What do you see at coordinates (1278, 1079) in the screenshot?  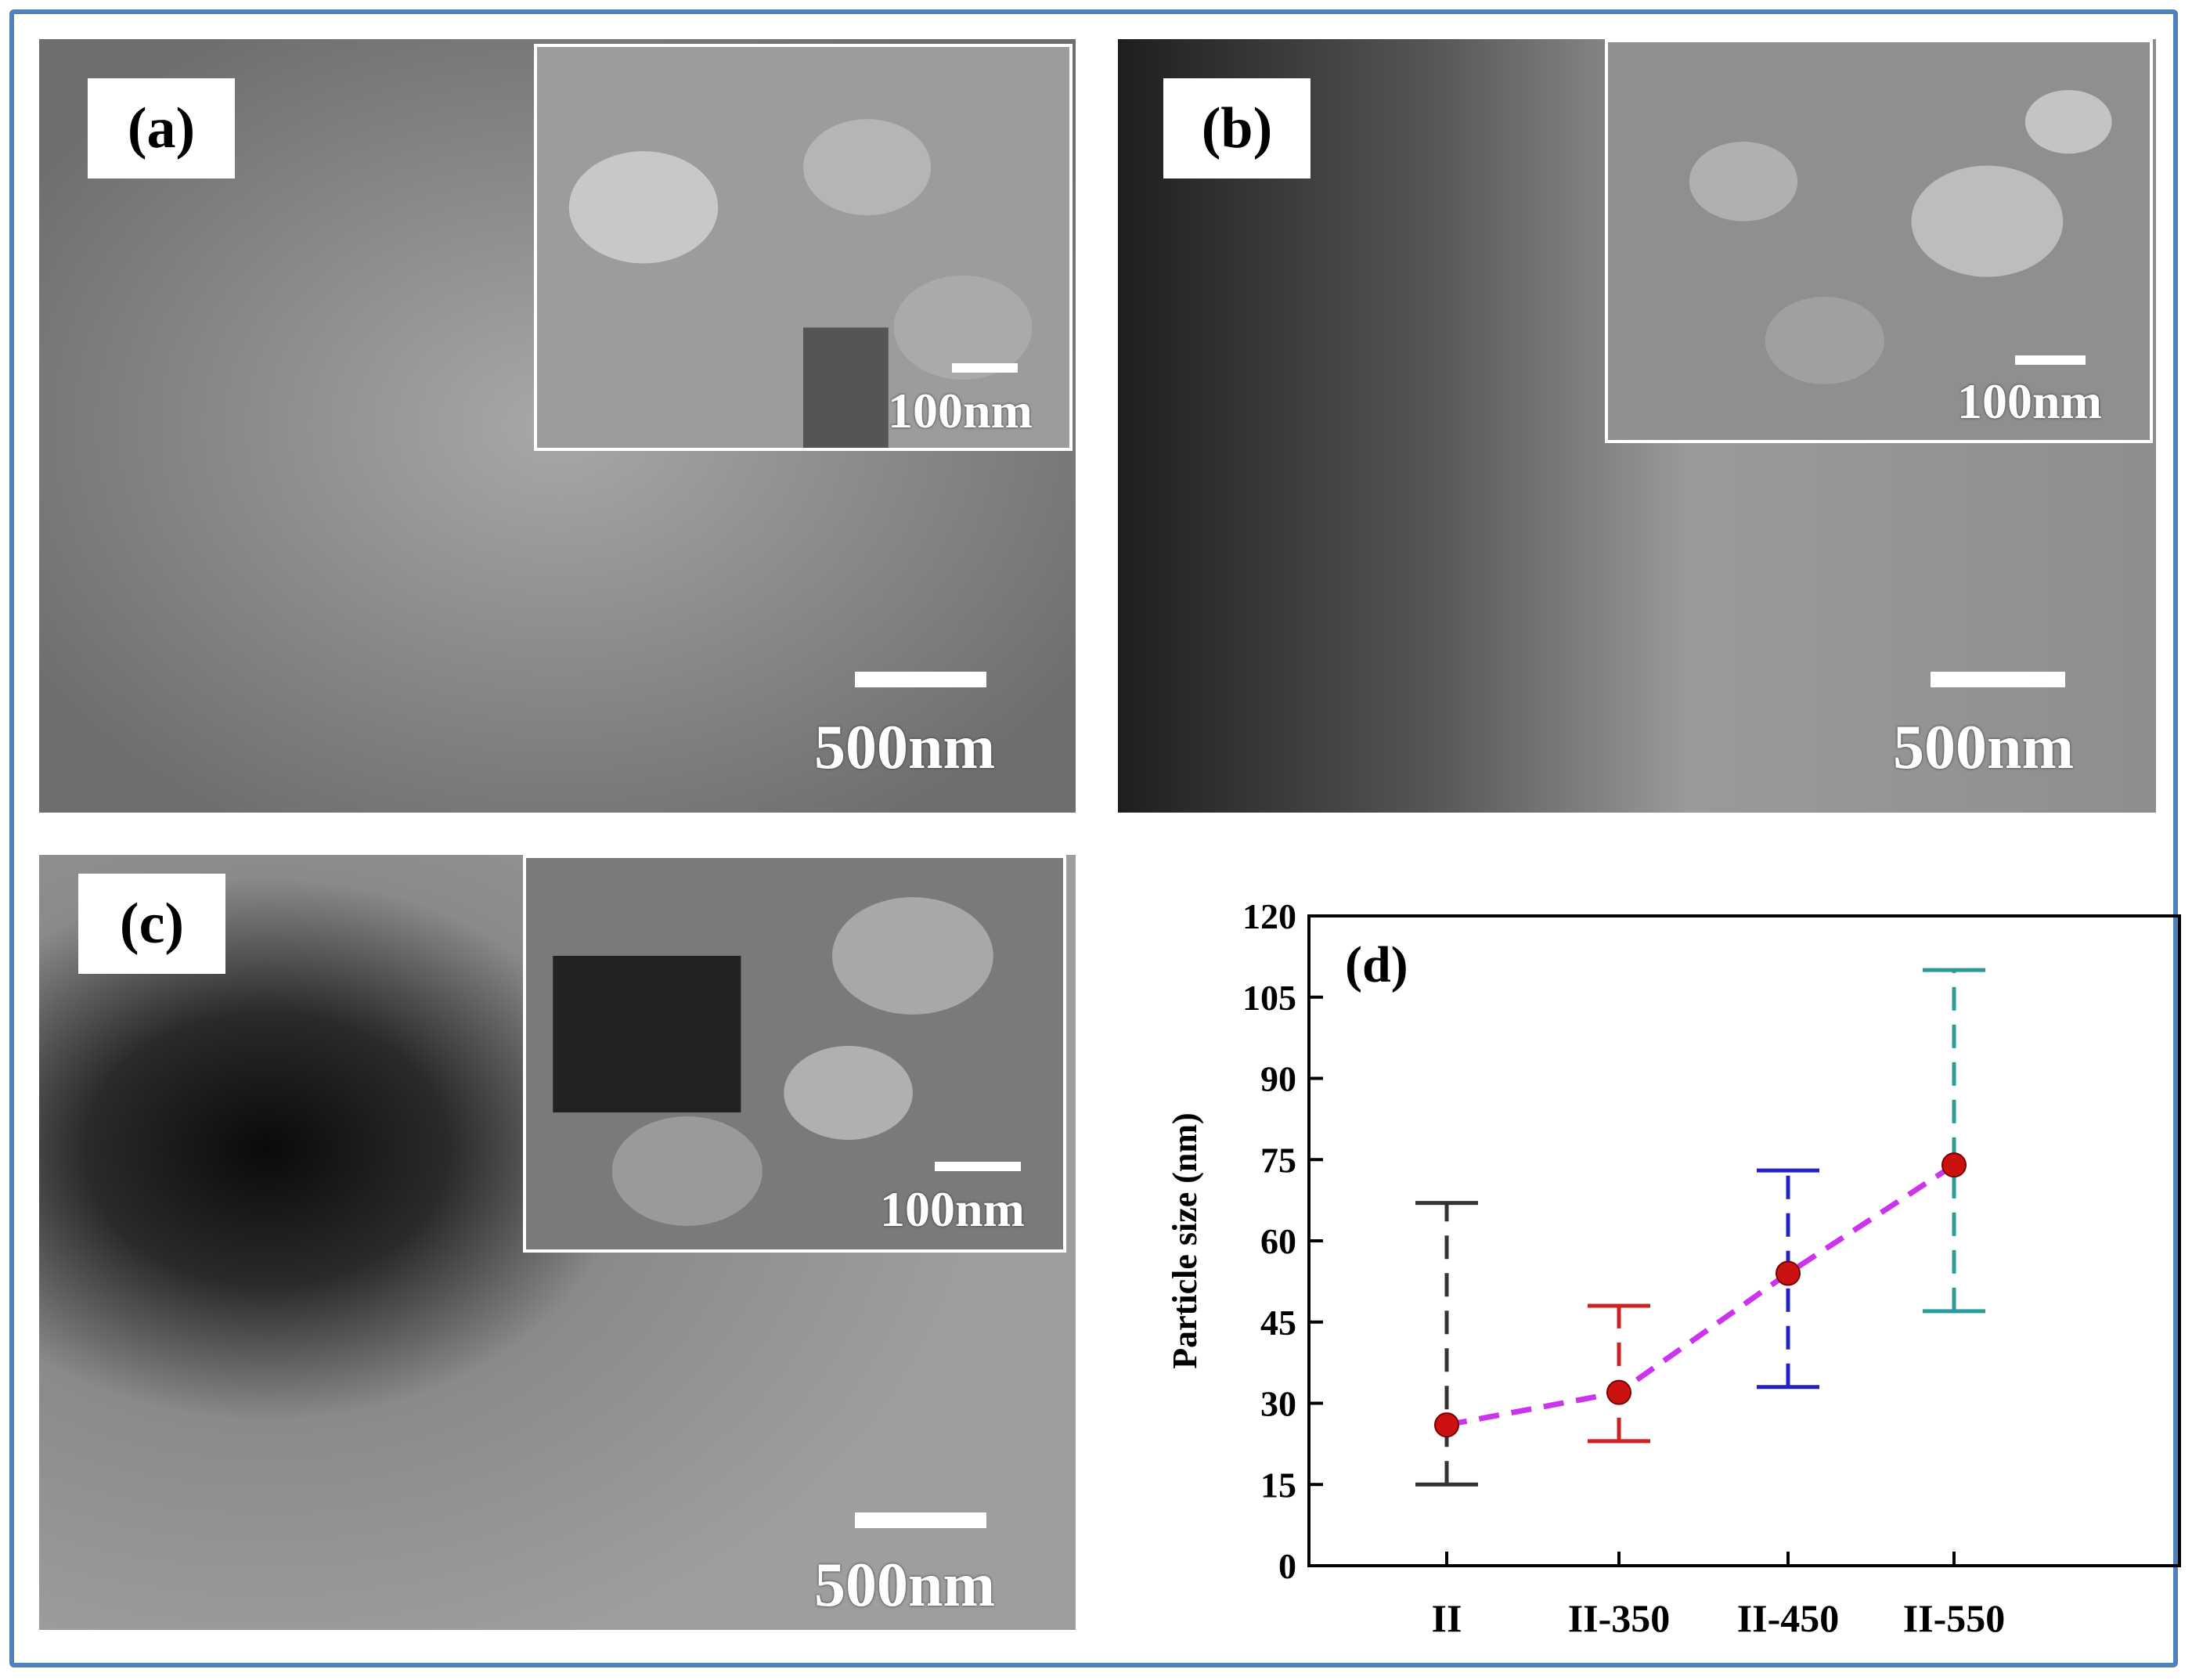 I see `y-tick-label: 90` at bounding box center [1278, 1079].